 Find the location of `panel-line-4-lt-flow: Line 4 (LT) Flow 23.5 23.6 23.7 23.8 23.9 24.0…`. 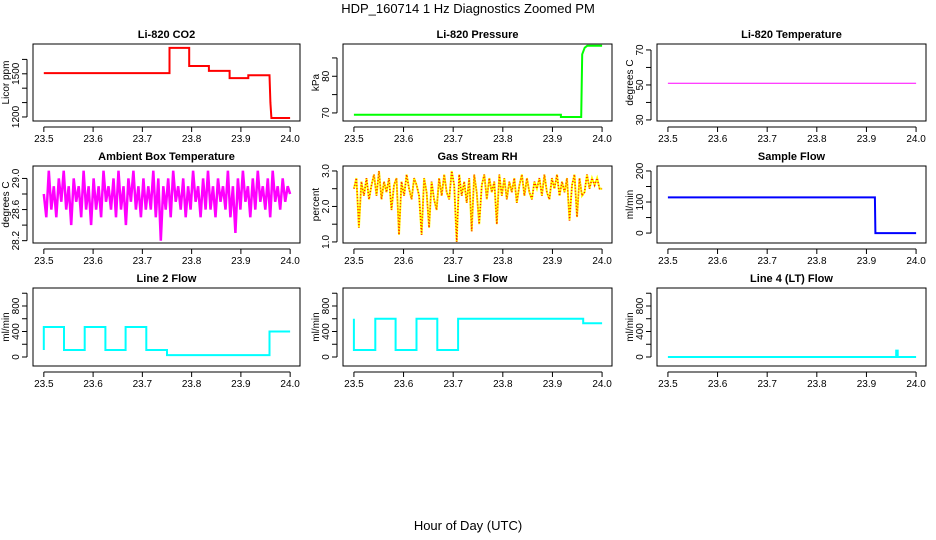

panel-line-4-lt-flow: Line 4 (LT) Flow 23.5 23.6 23.7 23.8 23.9 24.0… is located at coordinates (776, 331).